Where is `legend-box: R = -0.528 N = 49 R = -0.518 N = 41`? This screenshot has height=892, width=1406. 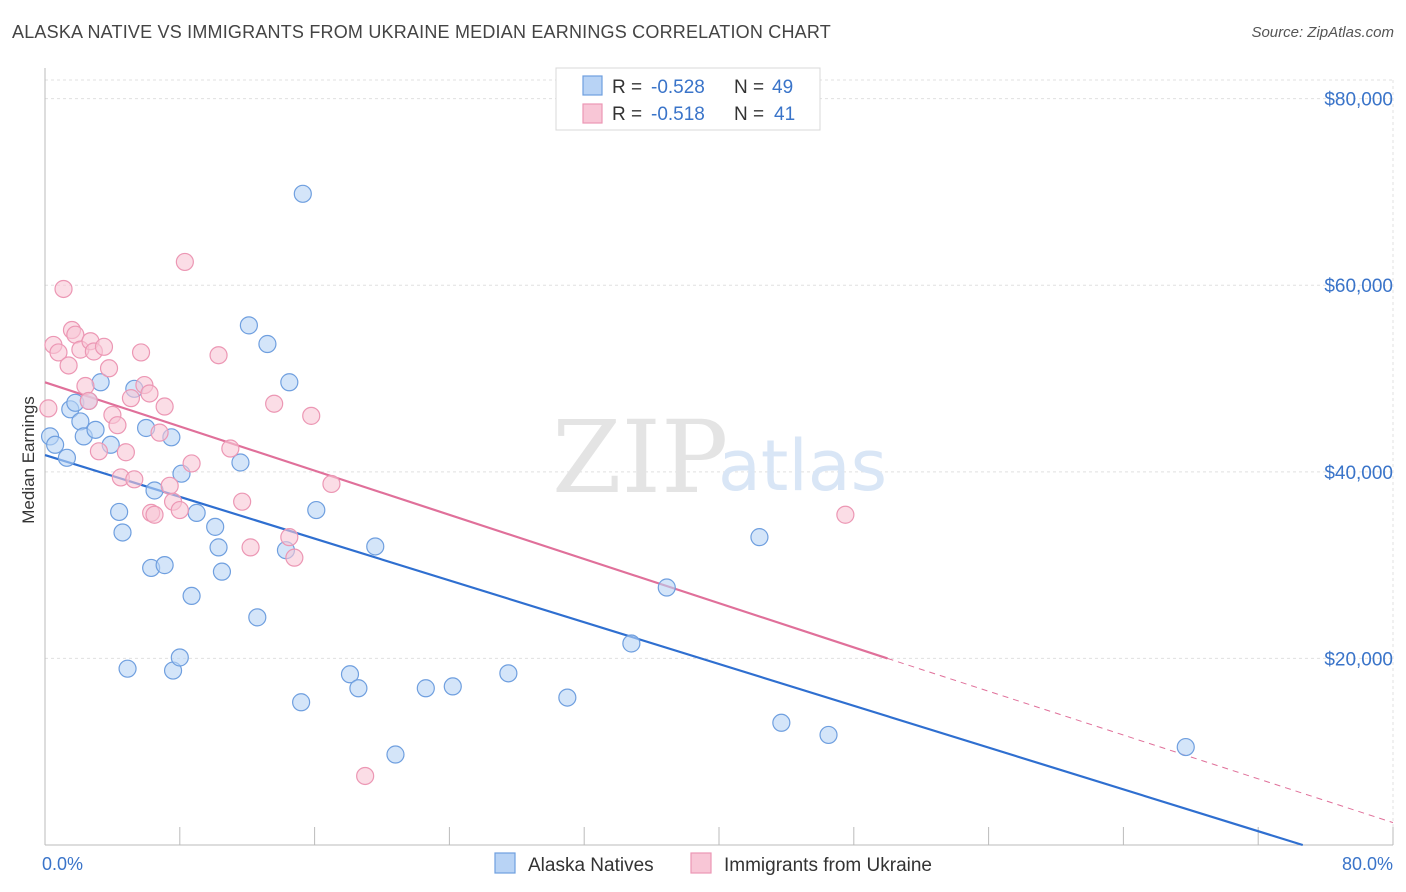 legend-box: R = -0.528 N = 49 R = -0.518 N = 41 is located at coordinates (688, 99).